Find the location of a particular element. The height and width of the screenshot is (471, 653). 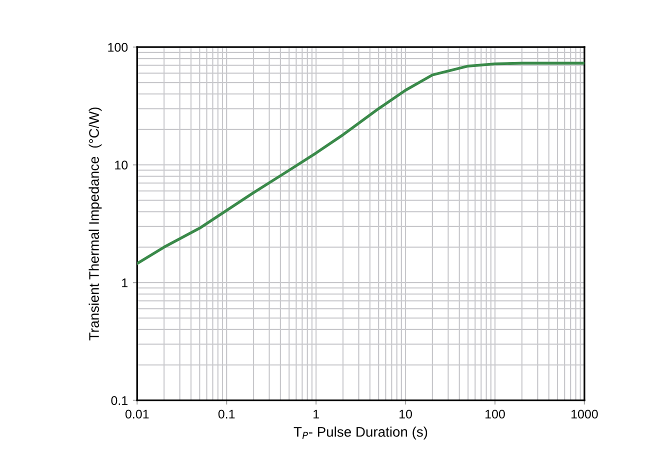

x-axis-title: T$_{P}$- Pulse Duration (s) is located at coordinates (361, 433).